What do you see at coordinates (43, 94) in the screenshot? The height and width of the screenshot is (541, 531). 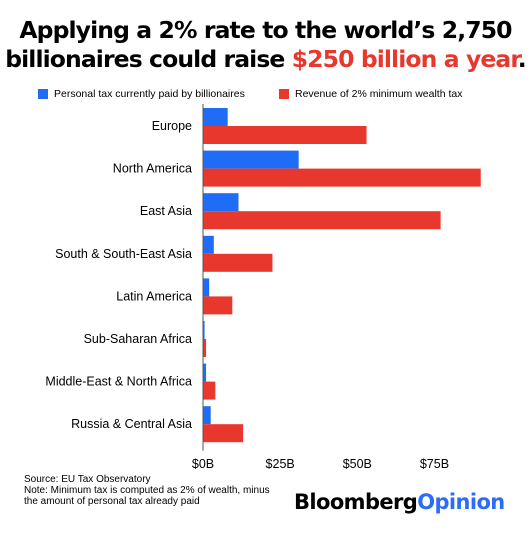 I see `legend-swatch-tax-paid` at bounding box center [43, 94].